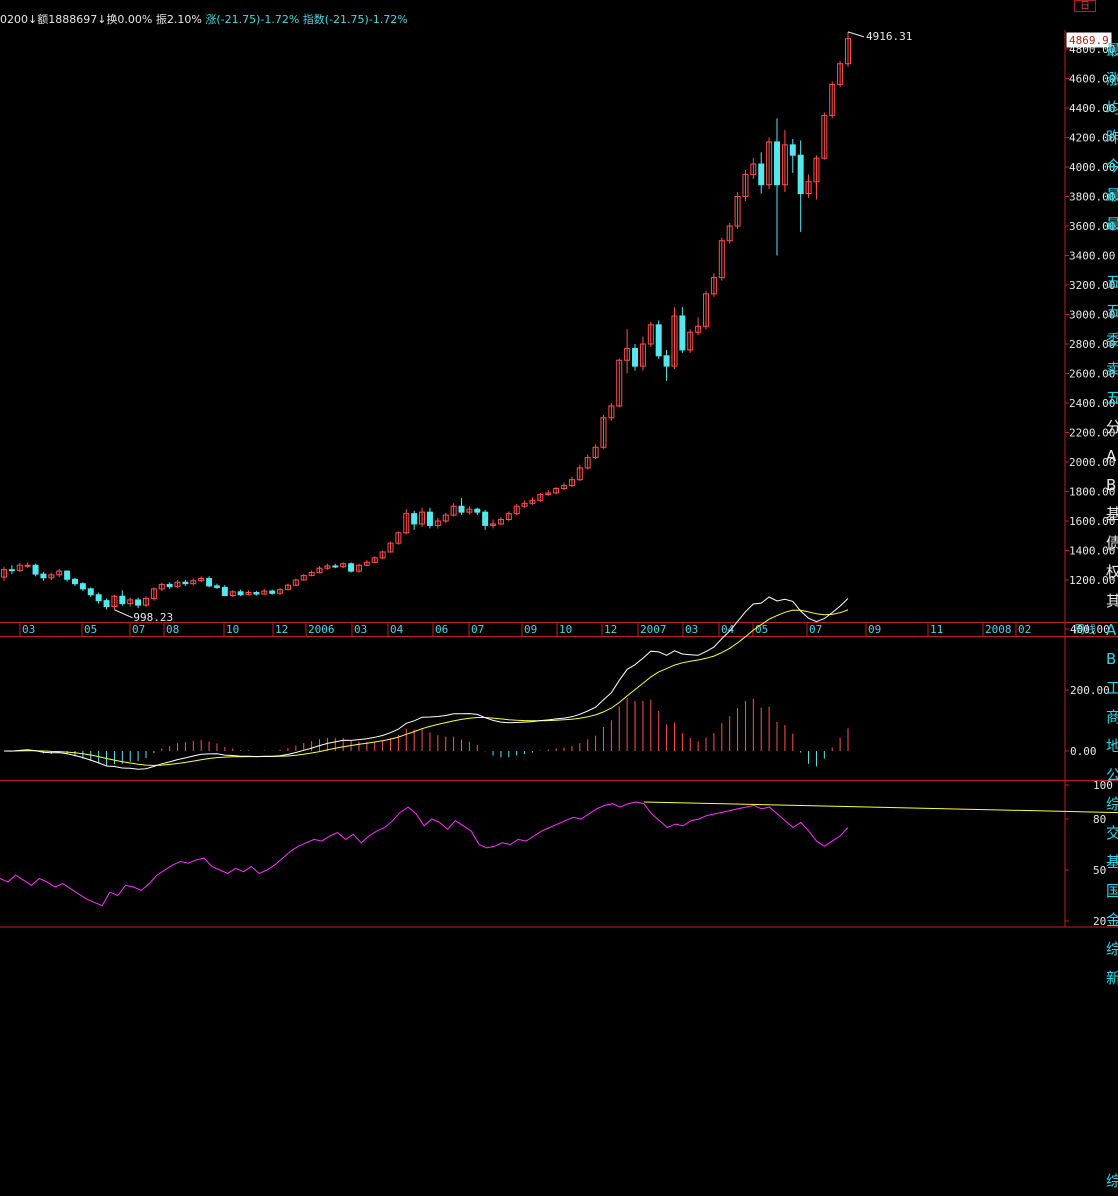 The image size is (1118, 1196). Describe the element at coordinates (353, 19) in the screenshot. I see `quote-info-segment: 指数(-21.75)-1.72%` at that location.